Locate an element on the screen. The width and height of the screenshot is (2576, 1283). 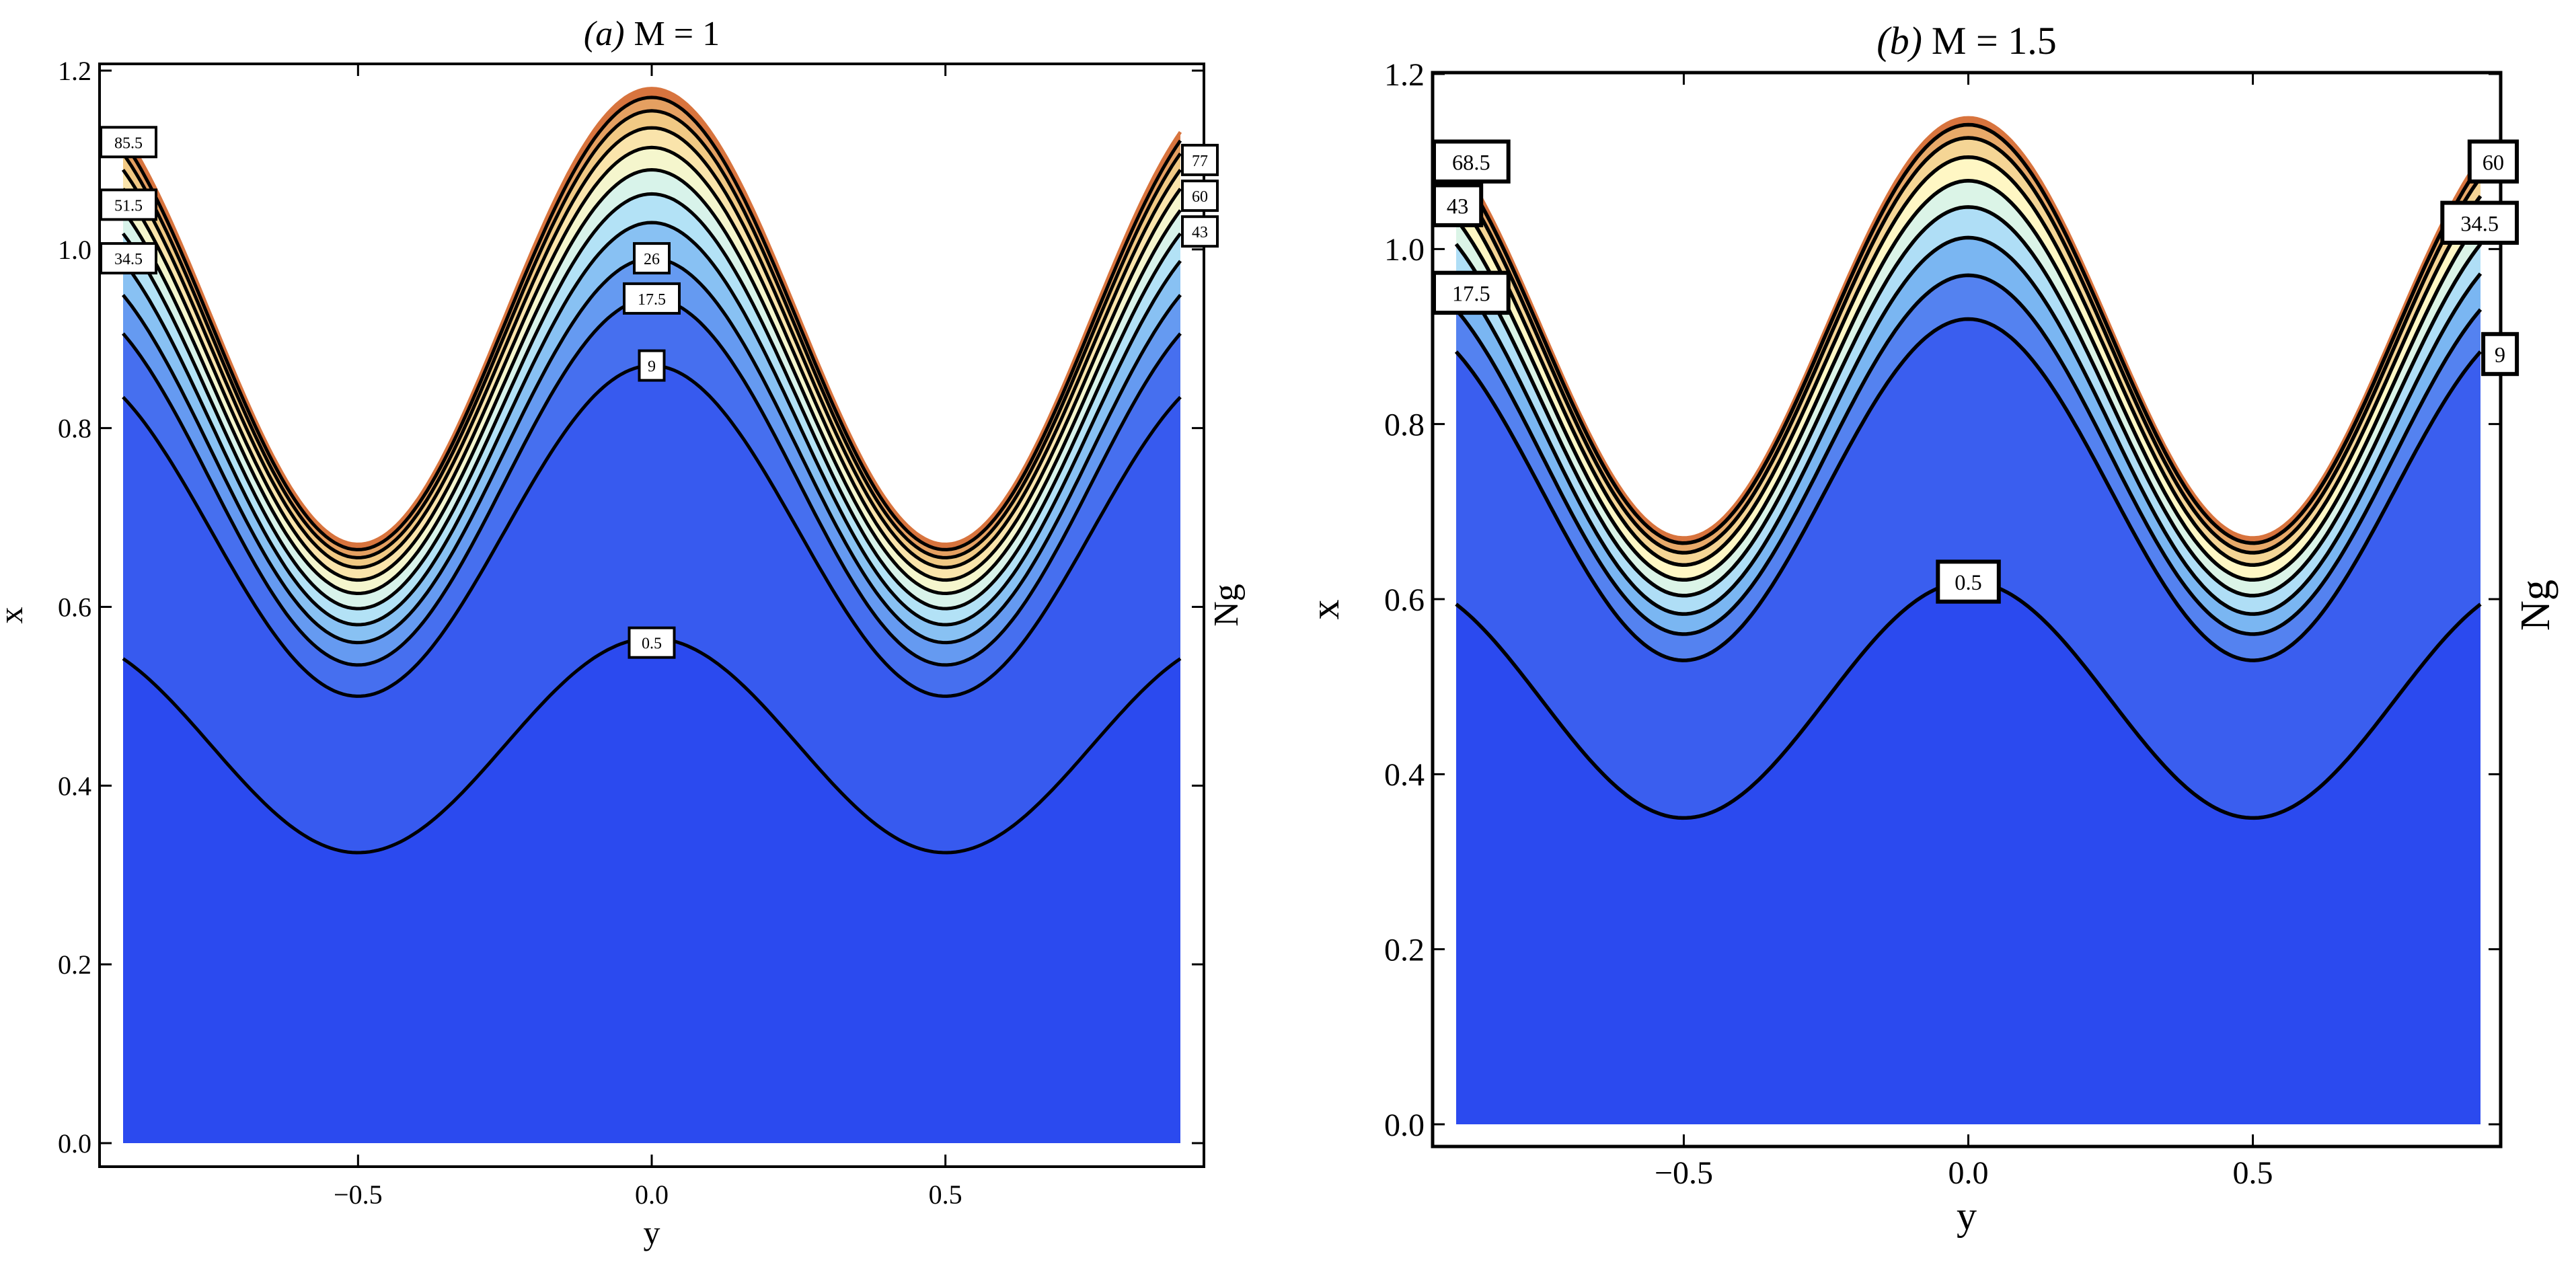
panel-title-main: M = 1.5 is located at coordinates (1994, 41).